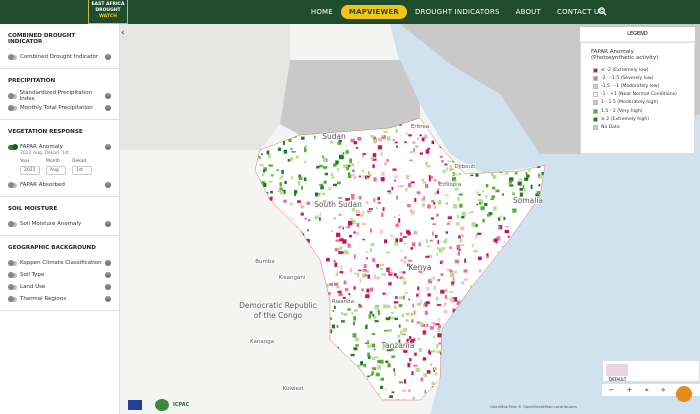 The image size is (700, 414). I want to click on layer-row: Monthly Total Precipitation i, so click(59, 108).